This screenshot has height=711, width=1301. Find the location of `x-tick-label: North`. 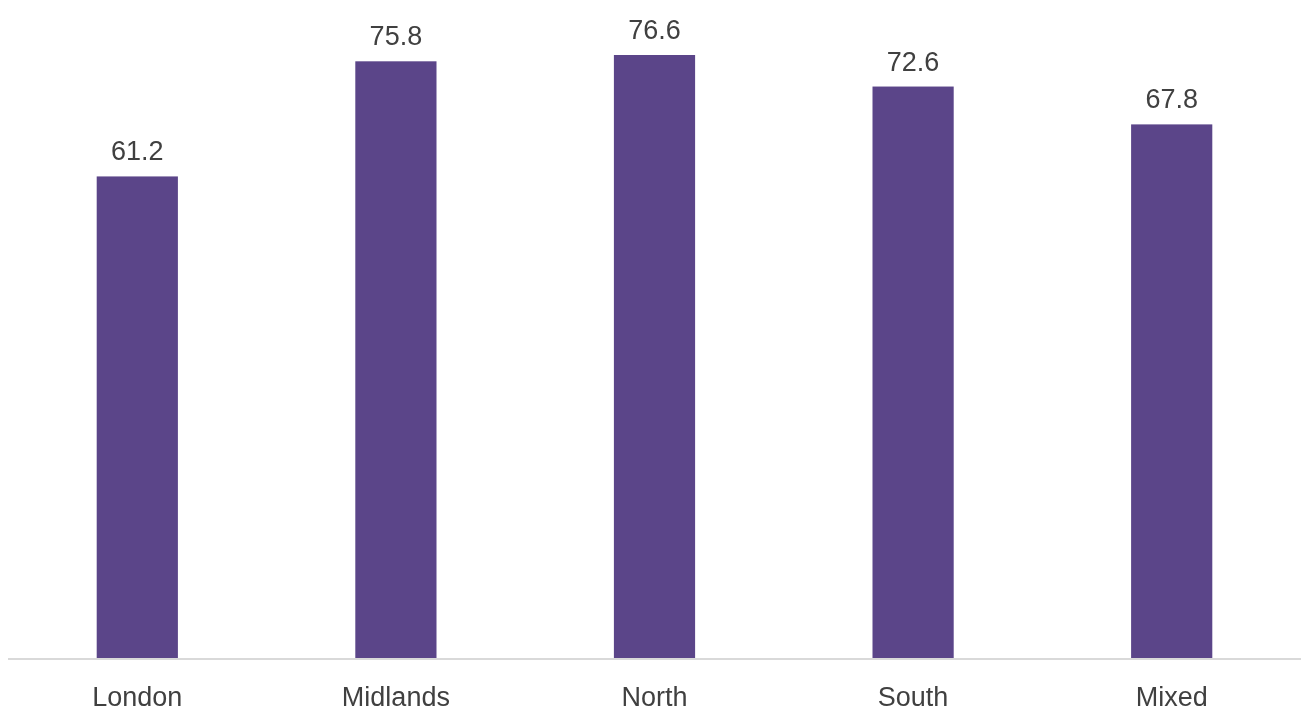

x-tick-label: North is located at coordinates (654, 696).